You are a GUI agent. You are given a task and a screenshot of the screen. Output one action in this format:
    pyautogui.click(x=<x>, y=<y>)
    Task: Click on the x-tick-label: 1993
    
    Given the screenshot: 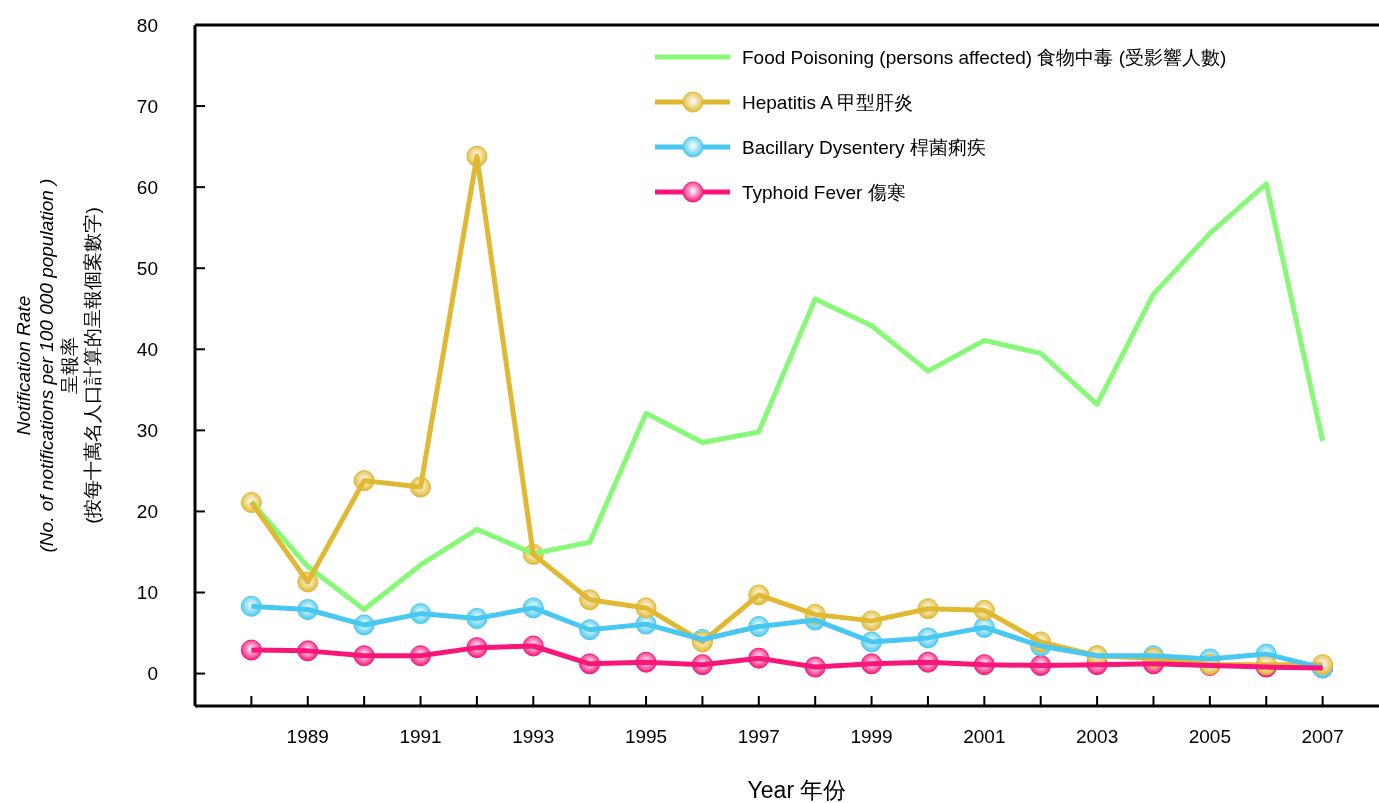 What is the action you would take?
    pyautogui.click(x=533, y=736)
    